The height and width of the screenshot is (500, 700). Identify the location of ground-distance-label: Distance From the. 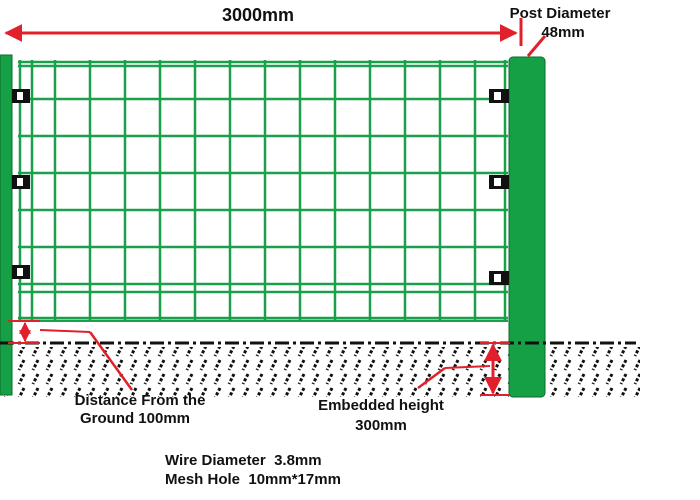
(140, 400).